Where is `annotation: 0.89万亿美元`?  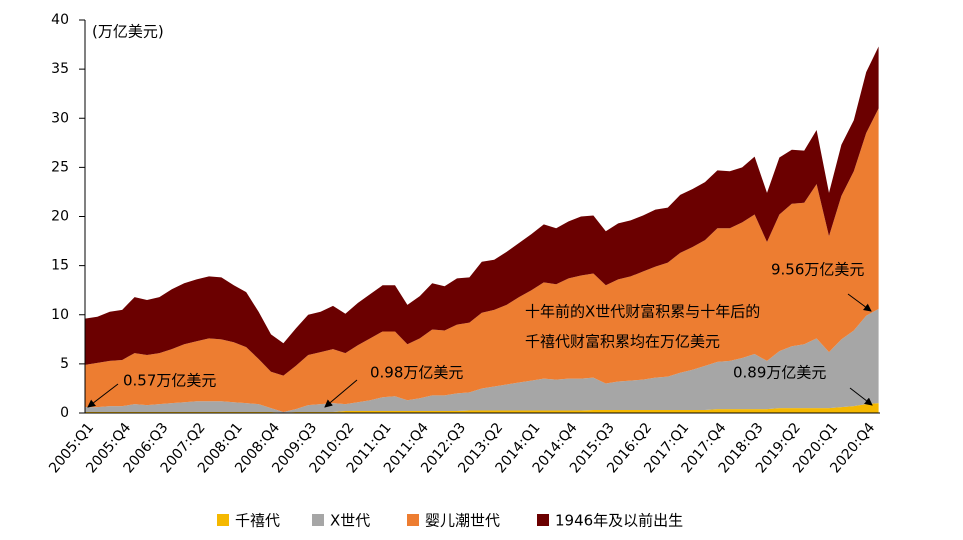
annotation: 0.89万亿美元 is located at coordinates (779, 373).